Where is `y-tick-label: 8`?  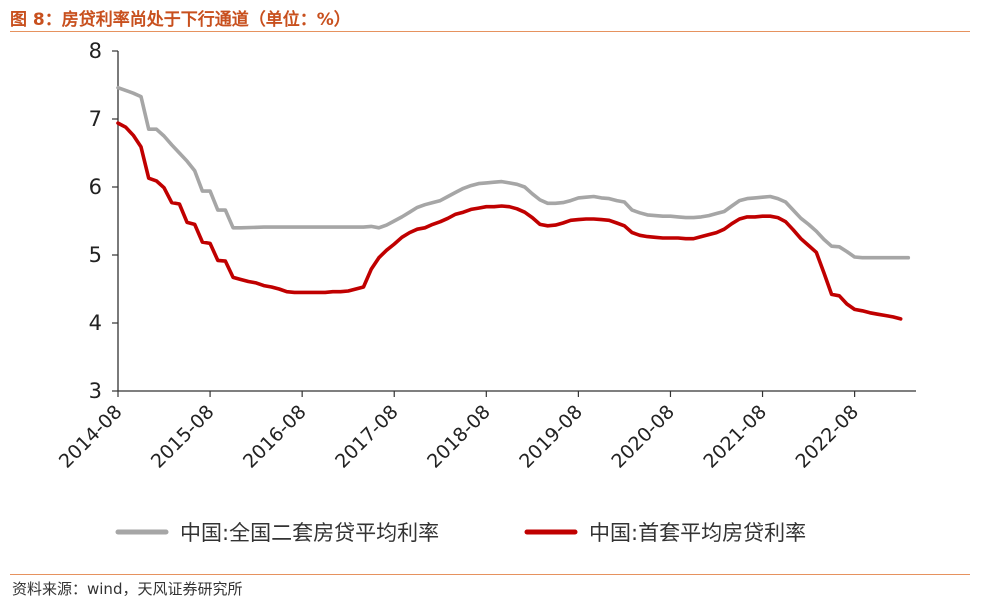
y-tick-label: 8 is located at coordinates (95, 51).